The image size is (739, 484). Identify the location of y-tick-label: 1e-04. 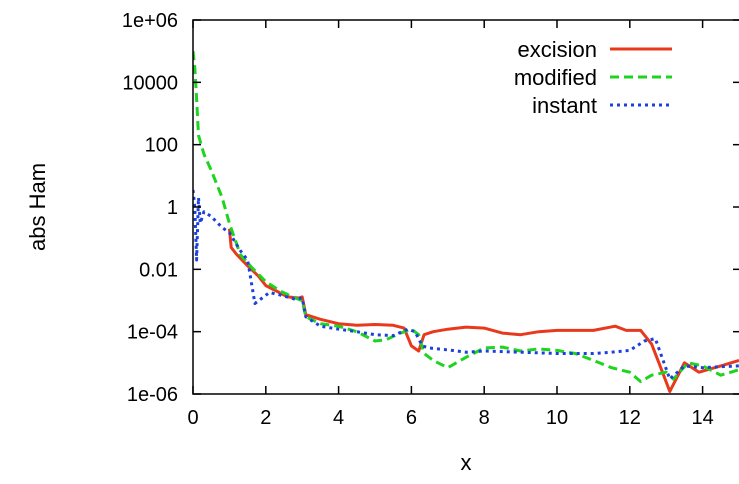
(152, 333).